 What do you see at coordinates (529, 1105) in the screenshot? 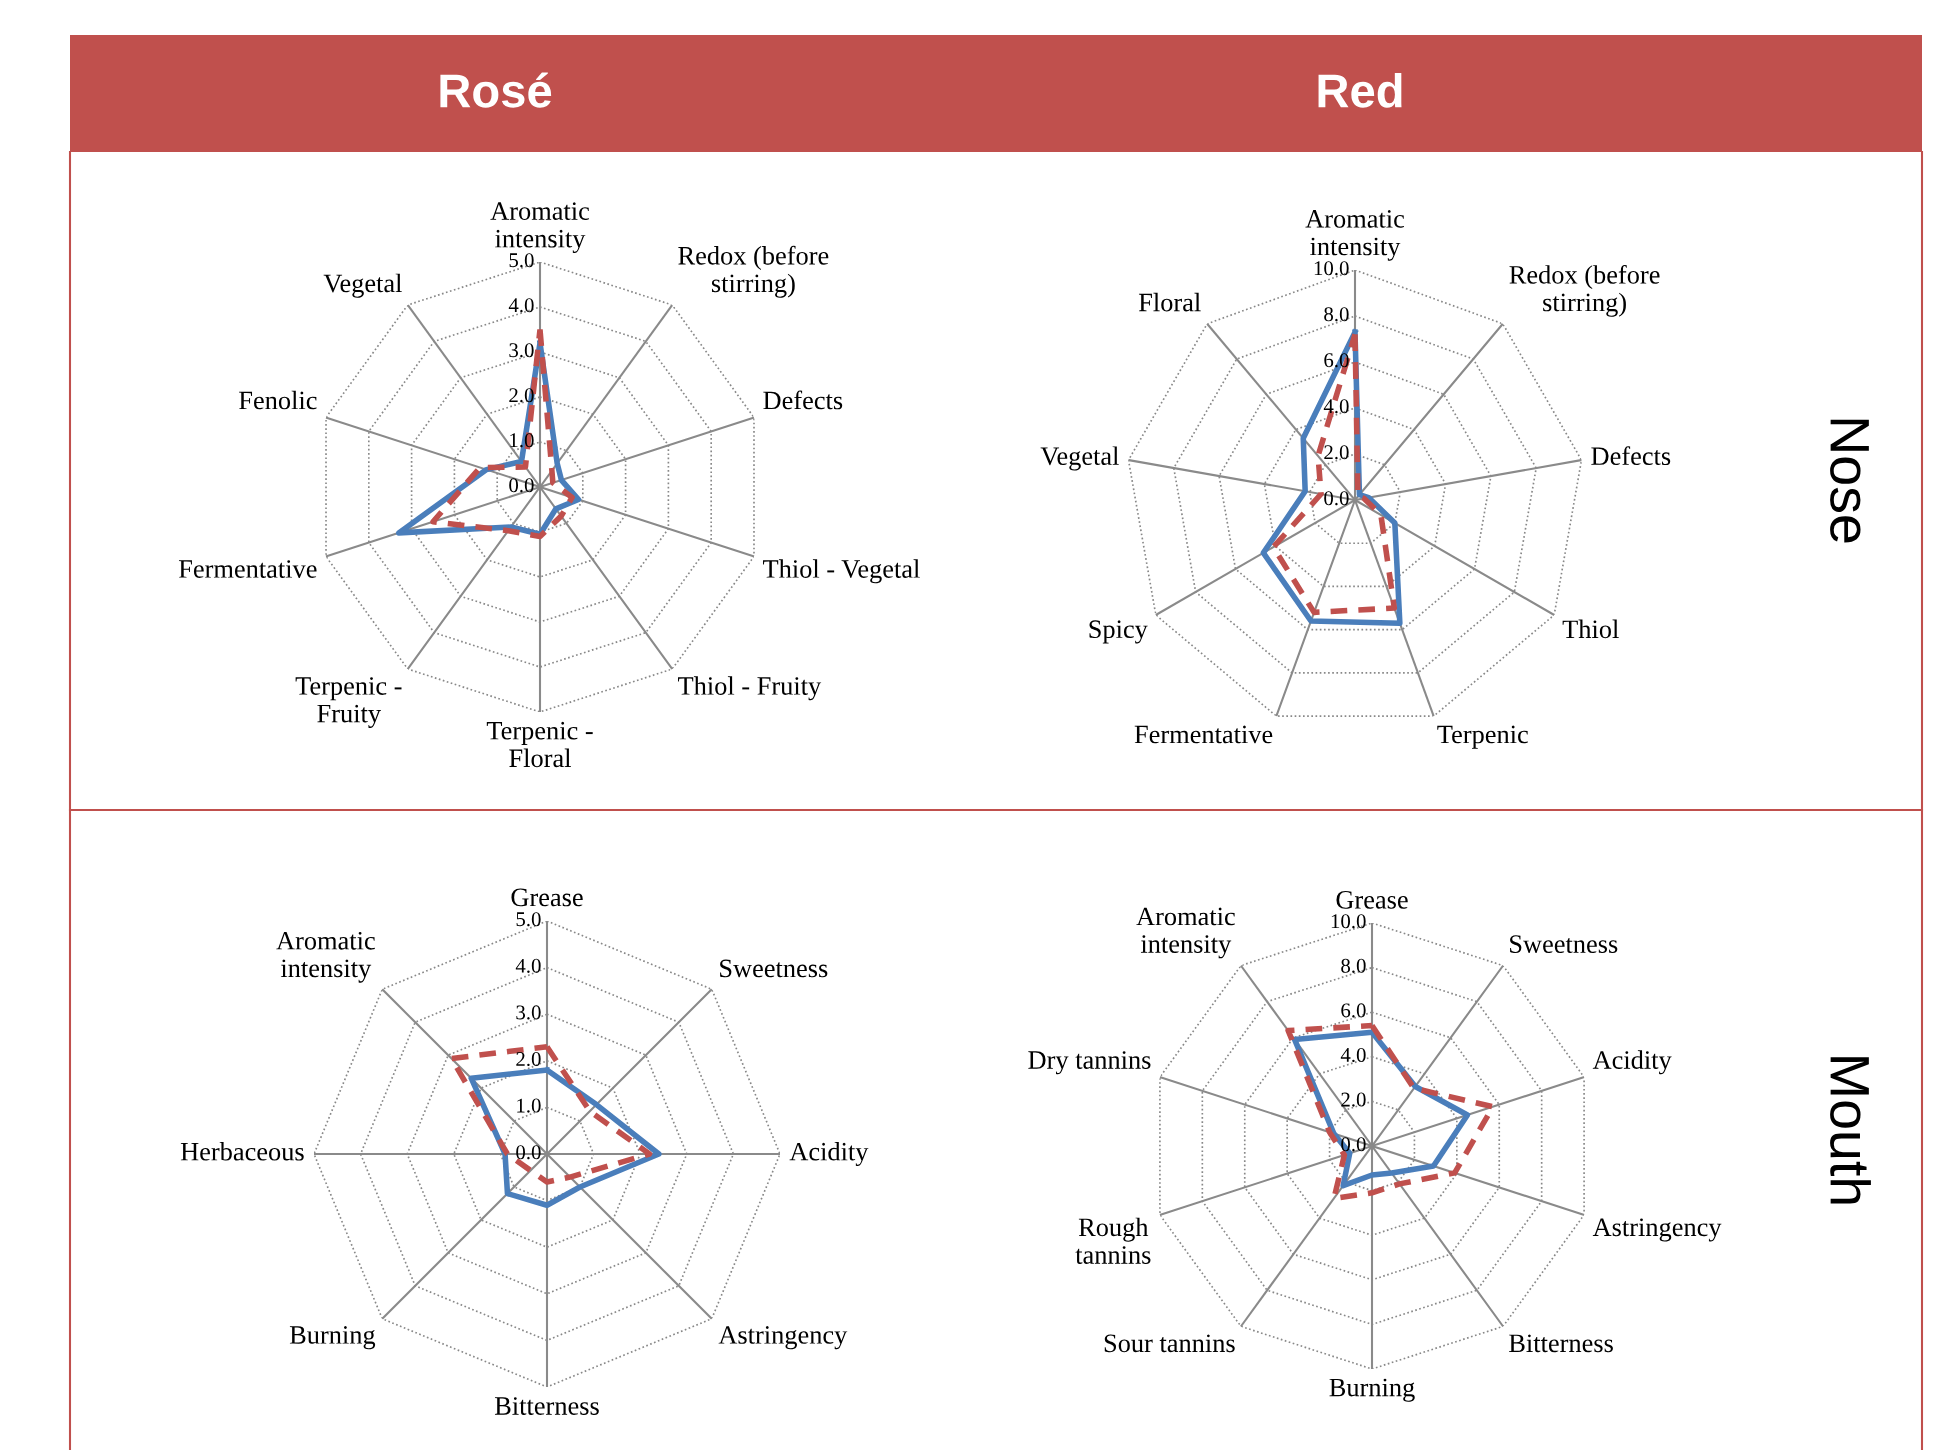
I see `y-tick-label: 1.0` at bounding box center [529, 1105].